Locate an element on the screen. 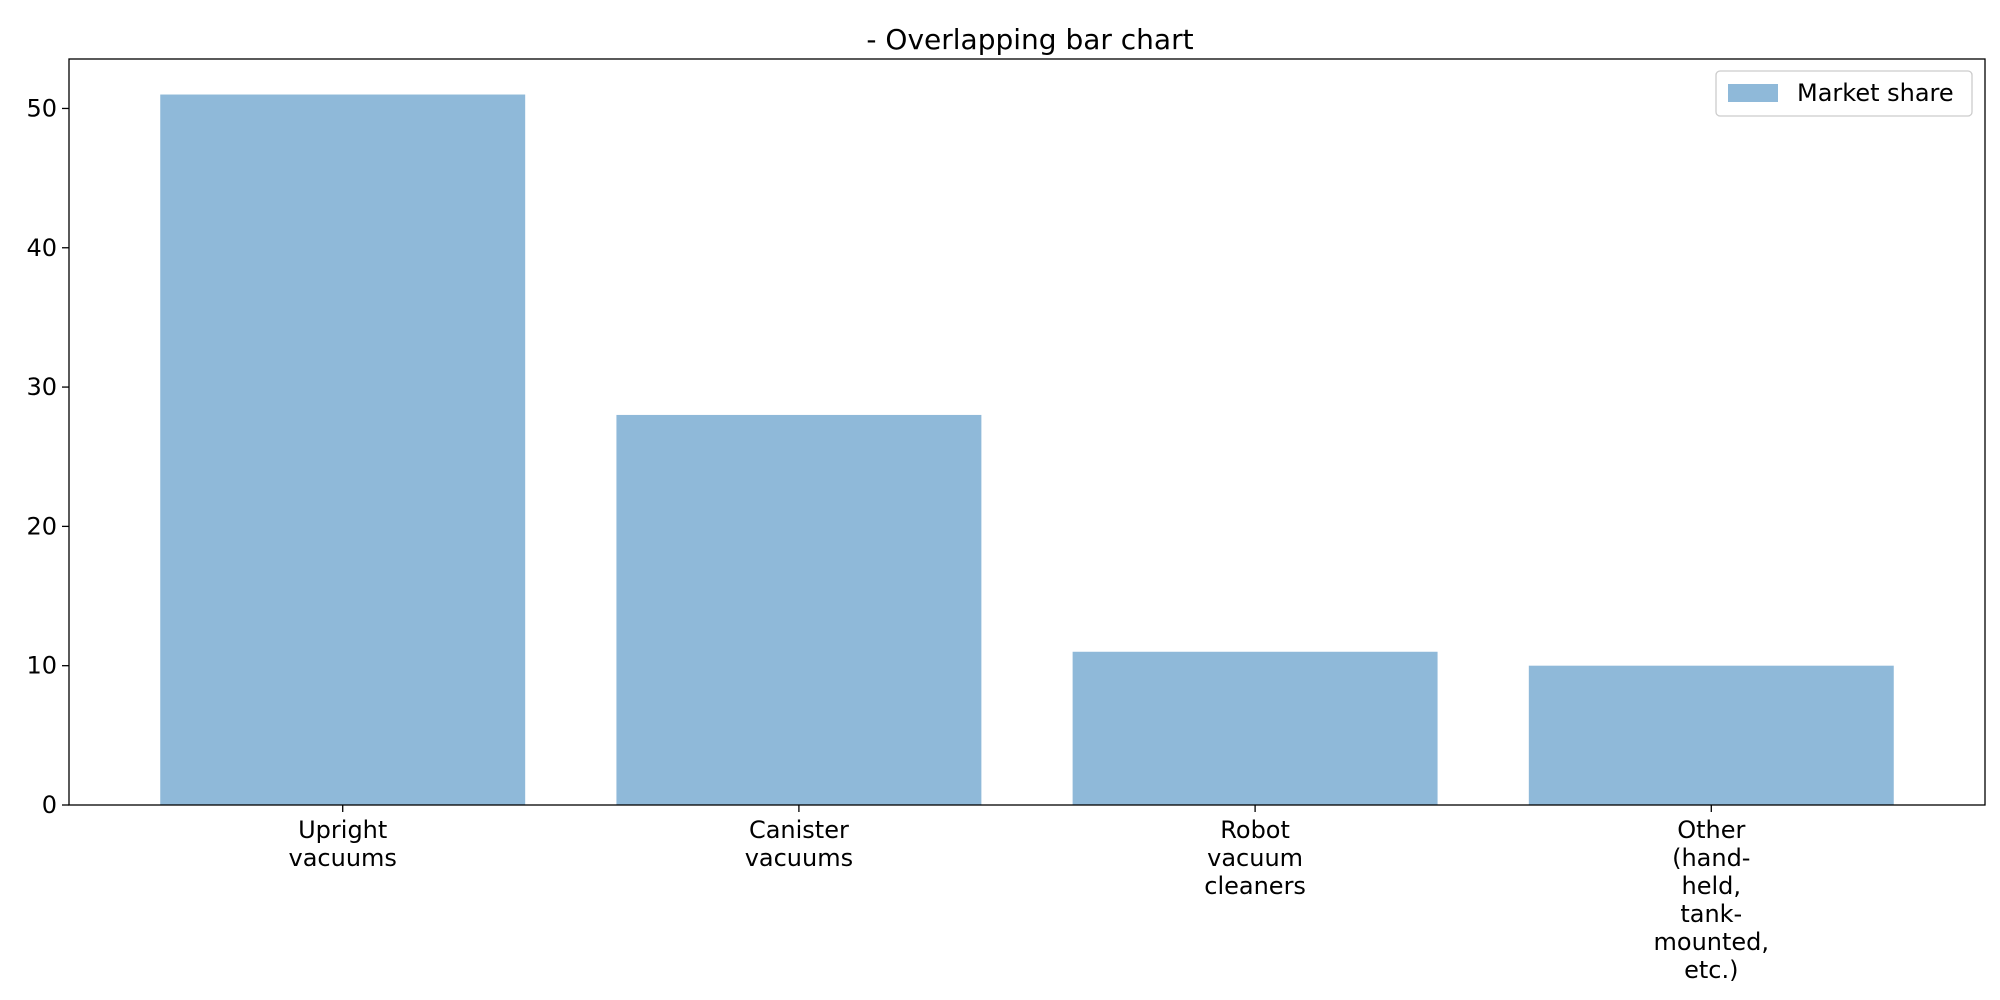 The width and height of the screenshot is (2000, 1000). y-tick-label-0: 0 is located at coordinates (49, 805).